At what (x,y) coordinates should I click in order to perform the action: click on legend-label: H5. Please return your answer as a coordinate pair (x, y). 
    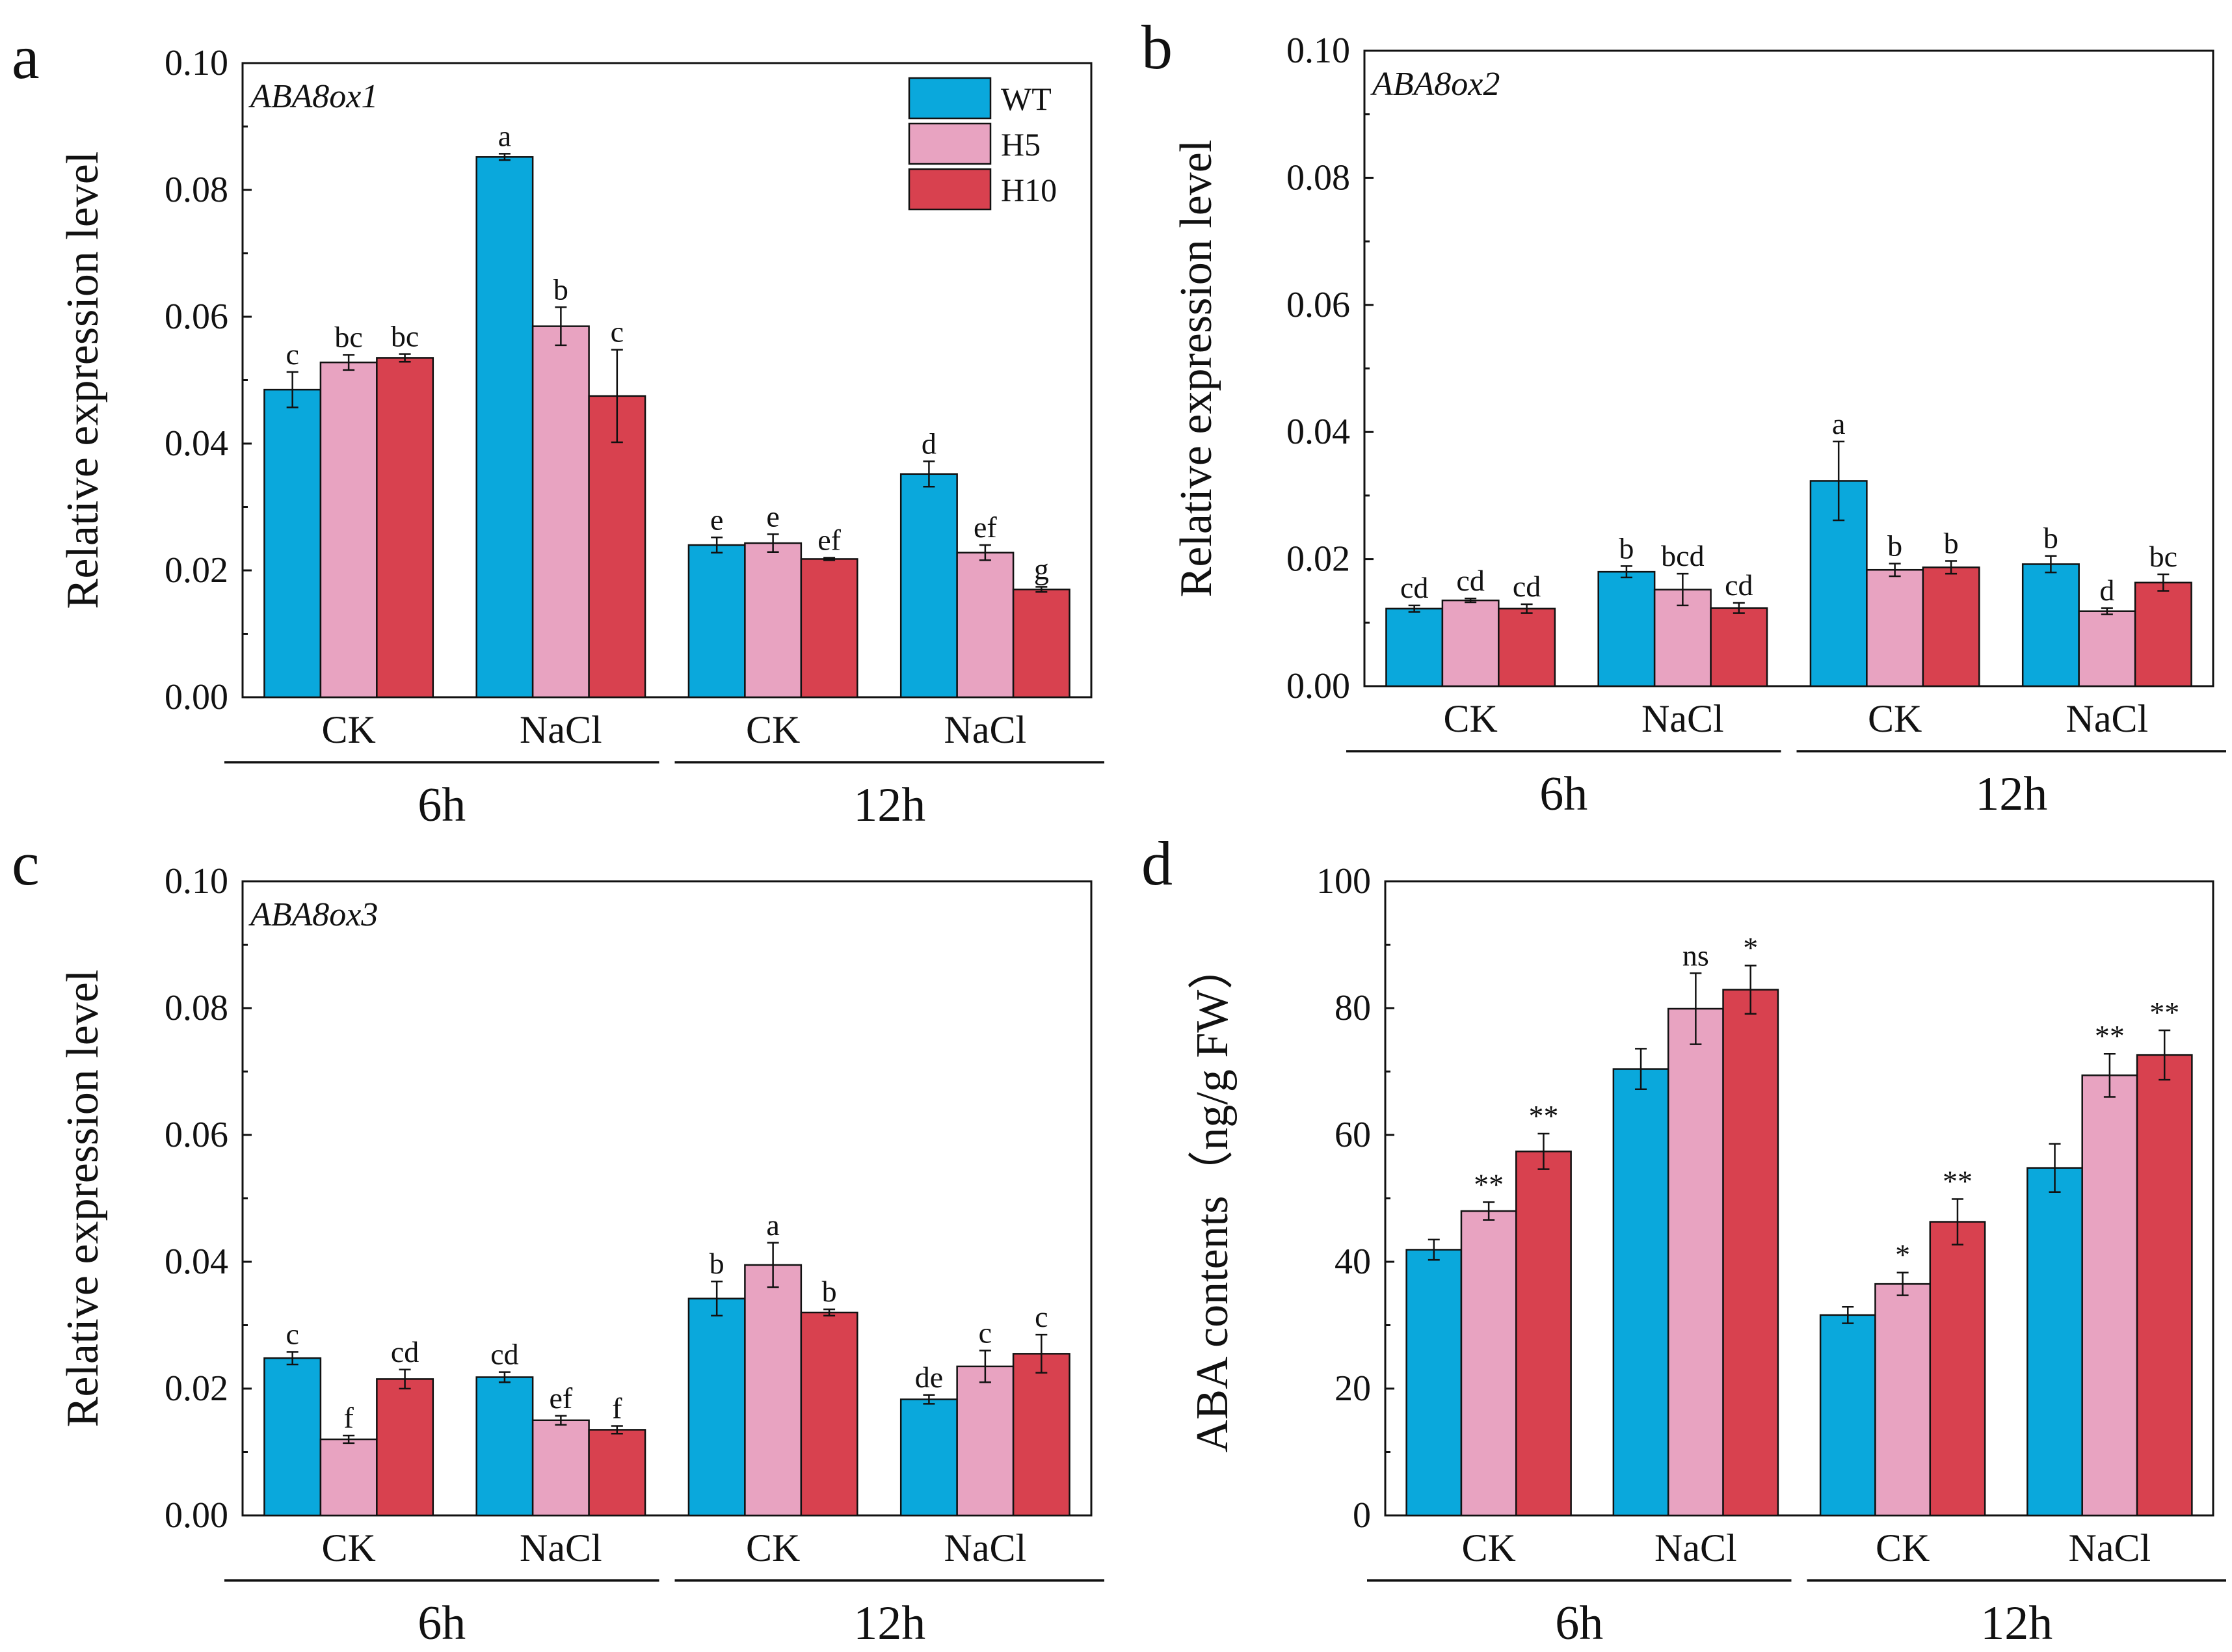
    Looking at the image, I should click on (1021, 144).